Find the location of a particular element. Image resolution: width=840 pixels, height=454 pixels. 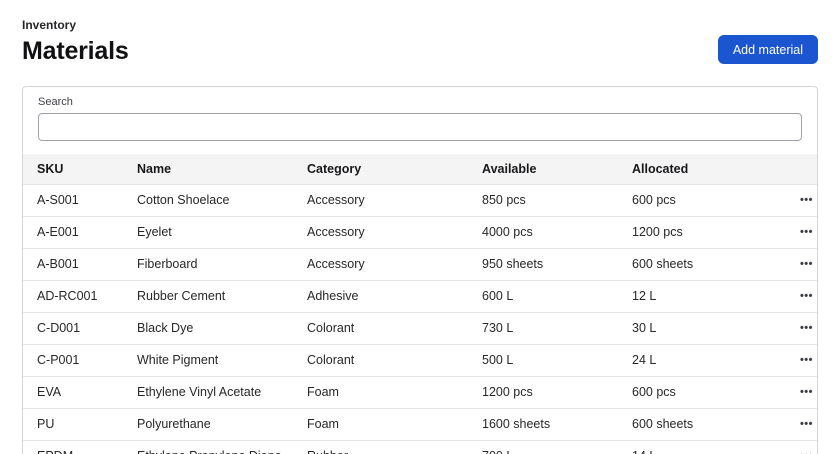

add-material-button: Add material is located at coordinates (767, 49).